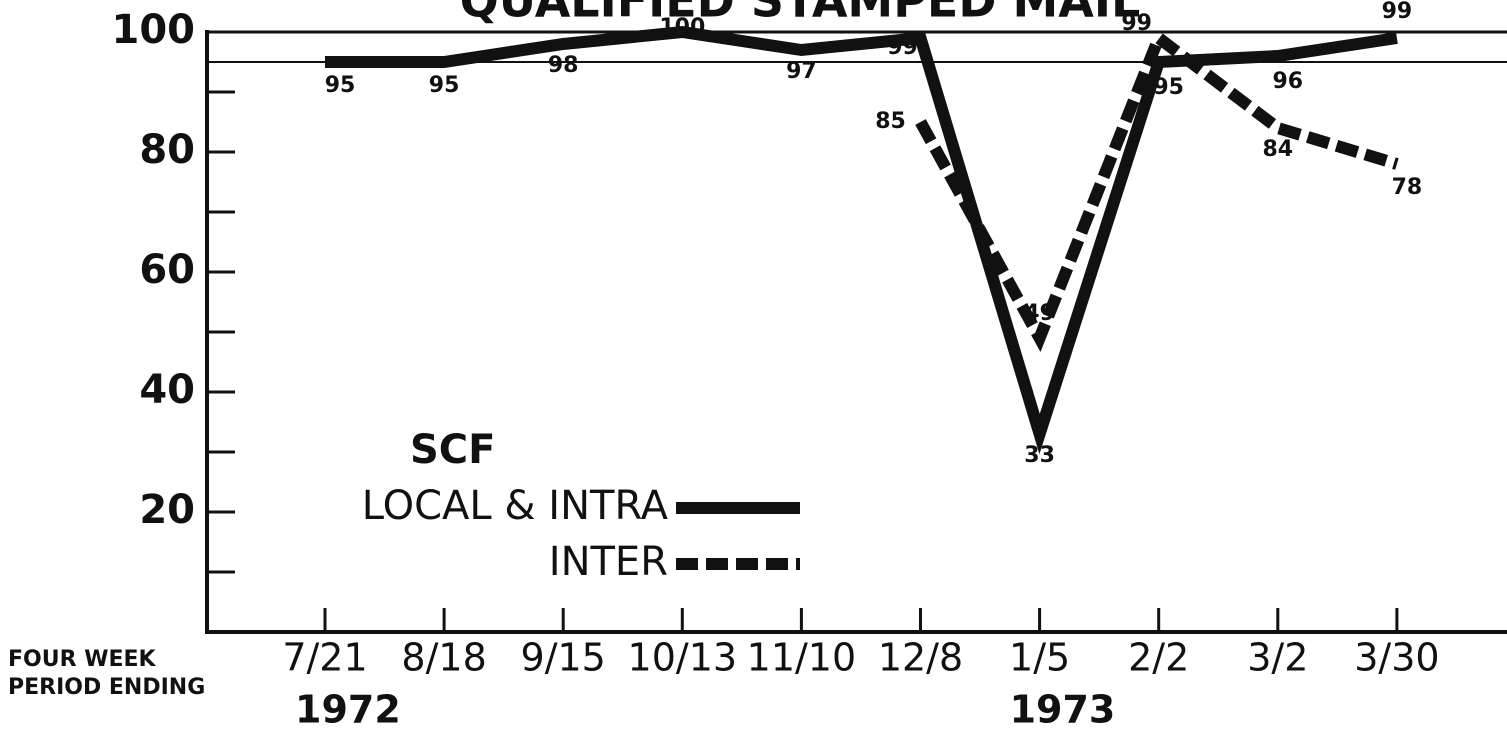 The width and height of the screenshot is (1507, 739). Describe the element at coordinates (1277, 149) in the screenshot. I see `data-label: 84` at that location.